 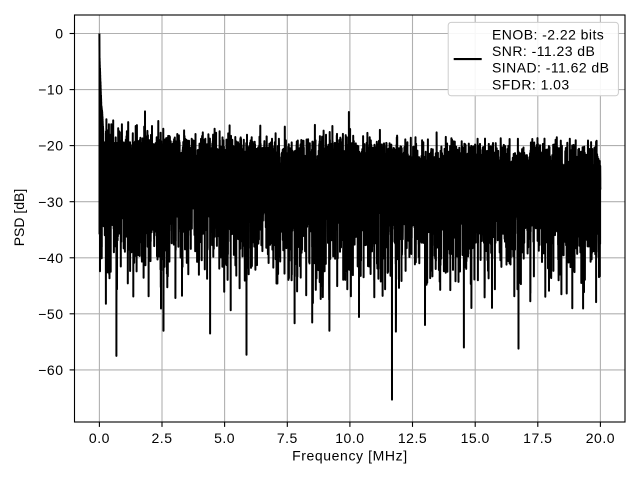 I want to click on svg-text: SFDR: 1.03, so click(x=531, y=84).